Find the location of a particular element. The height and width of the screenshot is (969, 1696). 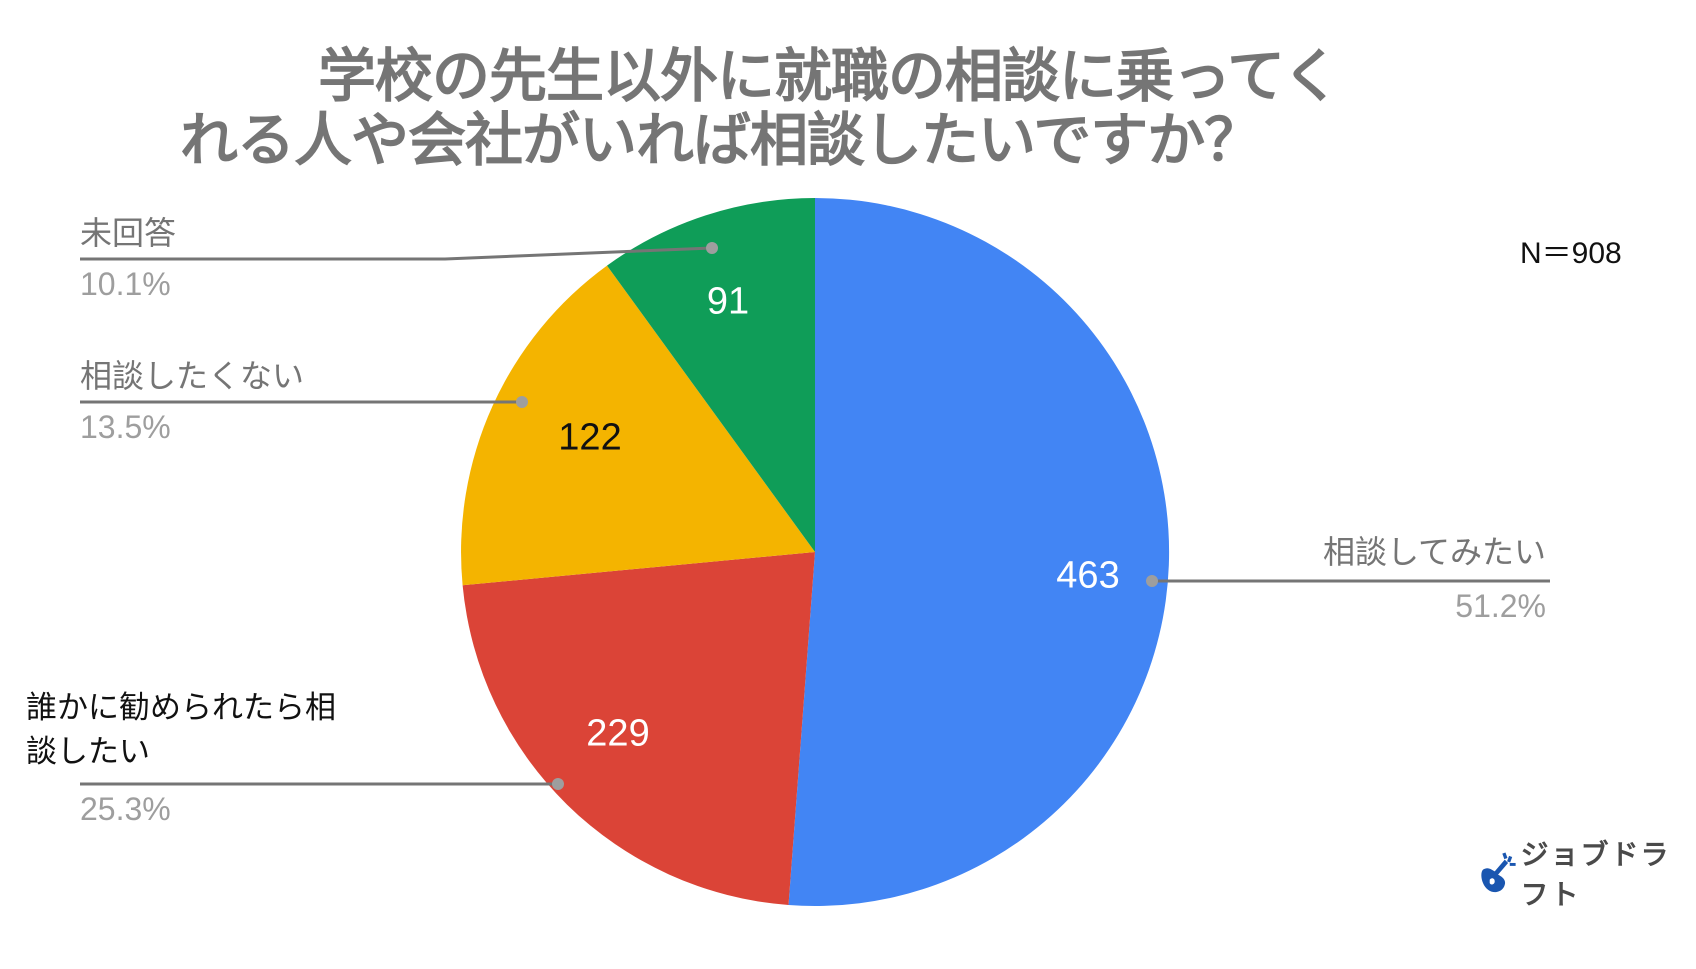

leader-line-no-answer is located at coordinates (396, 253).